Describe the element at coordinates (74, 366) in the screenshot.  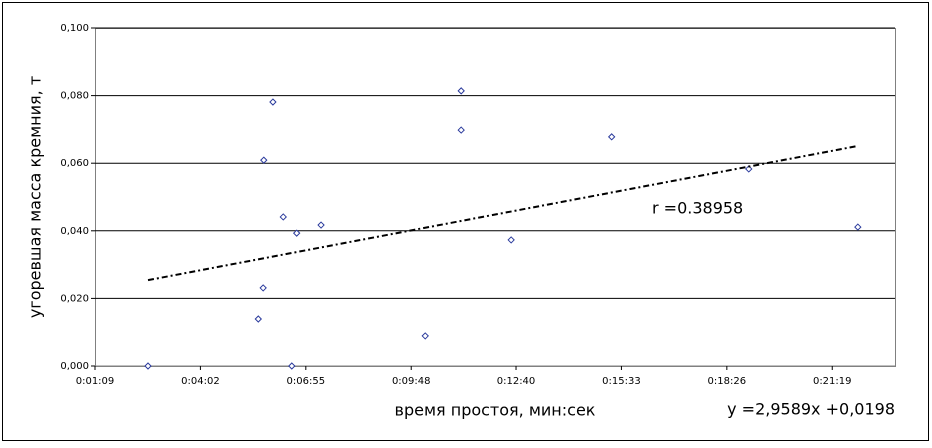
I see `y-tick-label: 0,000` at that location.